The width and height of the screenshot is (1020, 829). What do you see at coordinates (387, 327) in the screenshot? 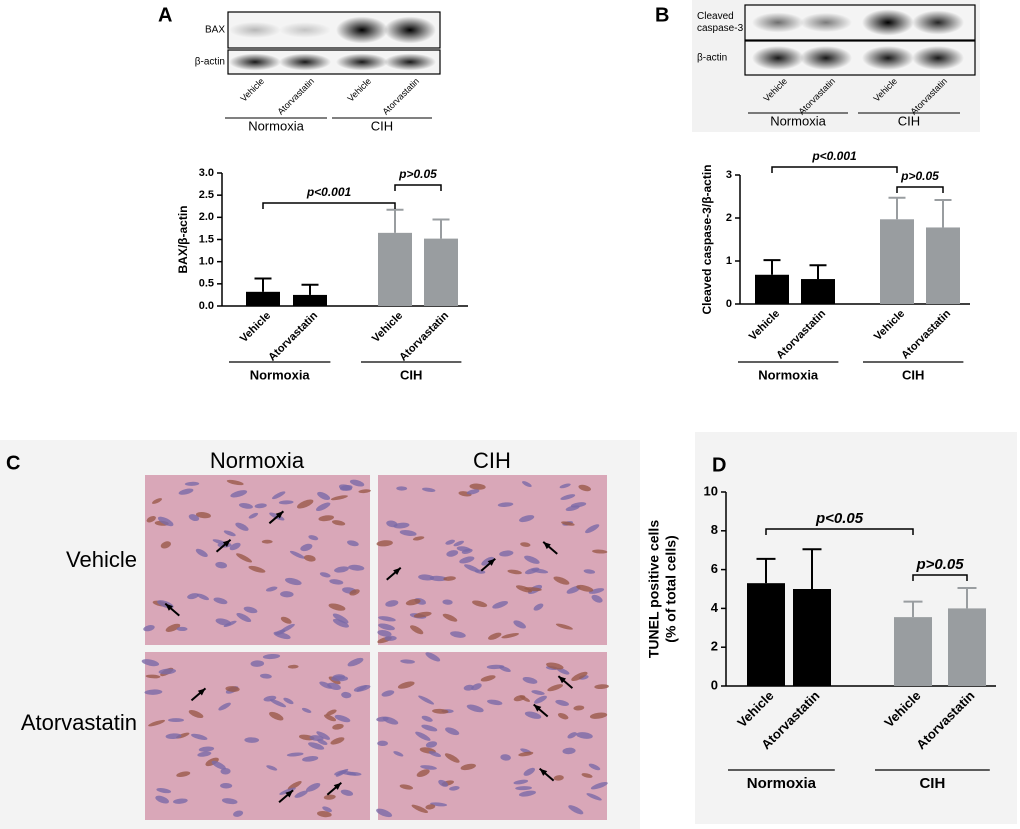
I see `x-tick-label: Vehicle` at bounding box center [387, 327].